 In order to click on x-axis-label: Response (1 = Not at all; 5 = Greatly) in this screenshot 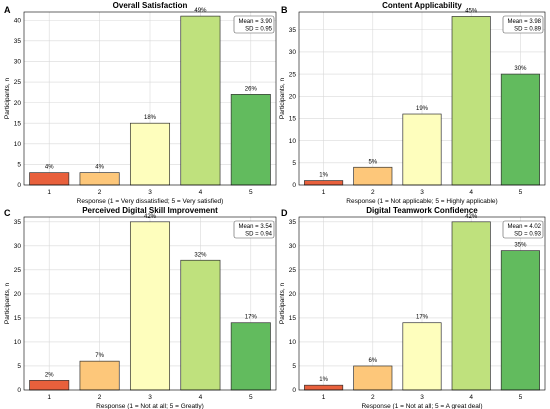, I will do `click(150, 406)`.